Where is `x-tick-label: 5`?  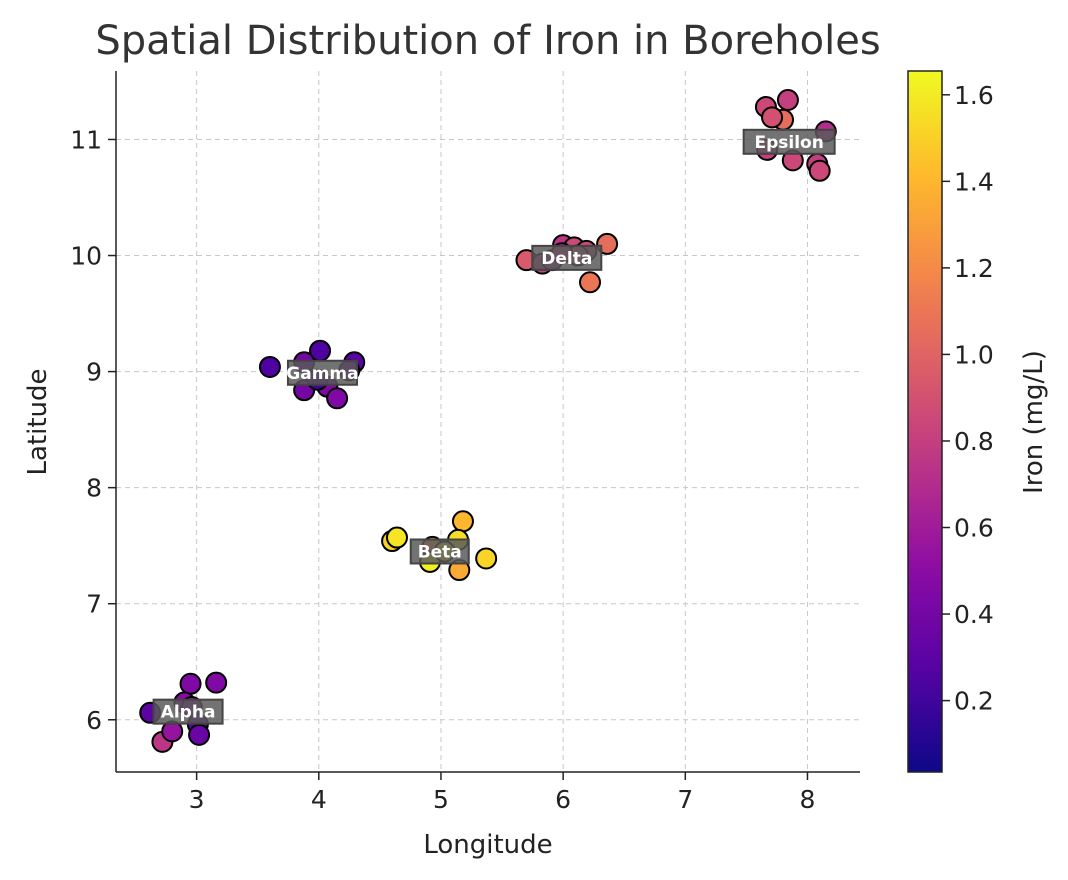 x-tick-label: 5 is located at coordinates (441, 799).